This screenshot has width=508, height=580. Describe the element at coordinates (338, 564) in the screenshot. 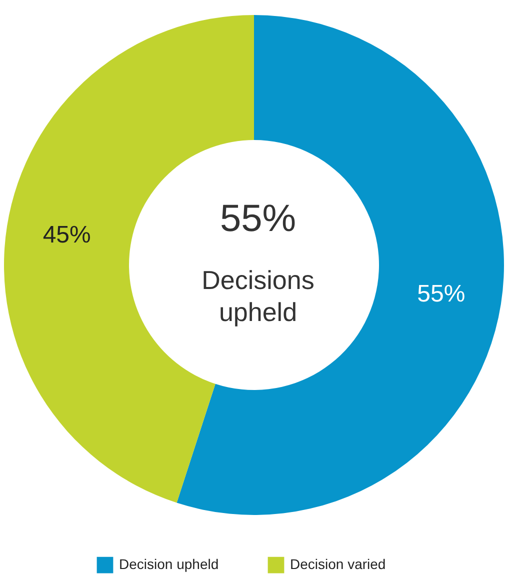

I see `legend-label: Decision varied` at that location.